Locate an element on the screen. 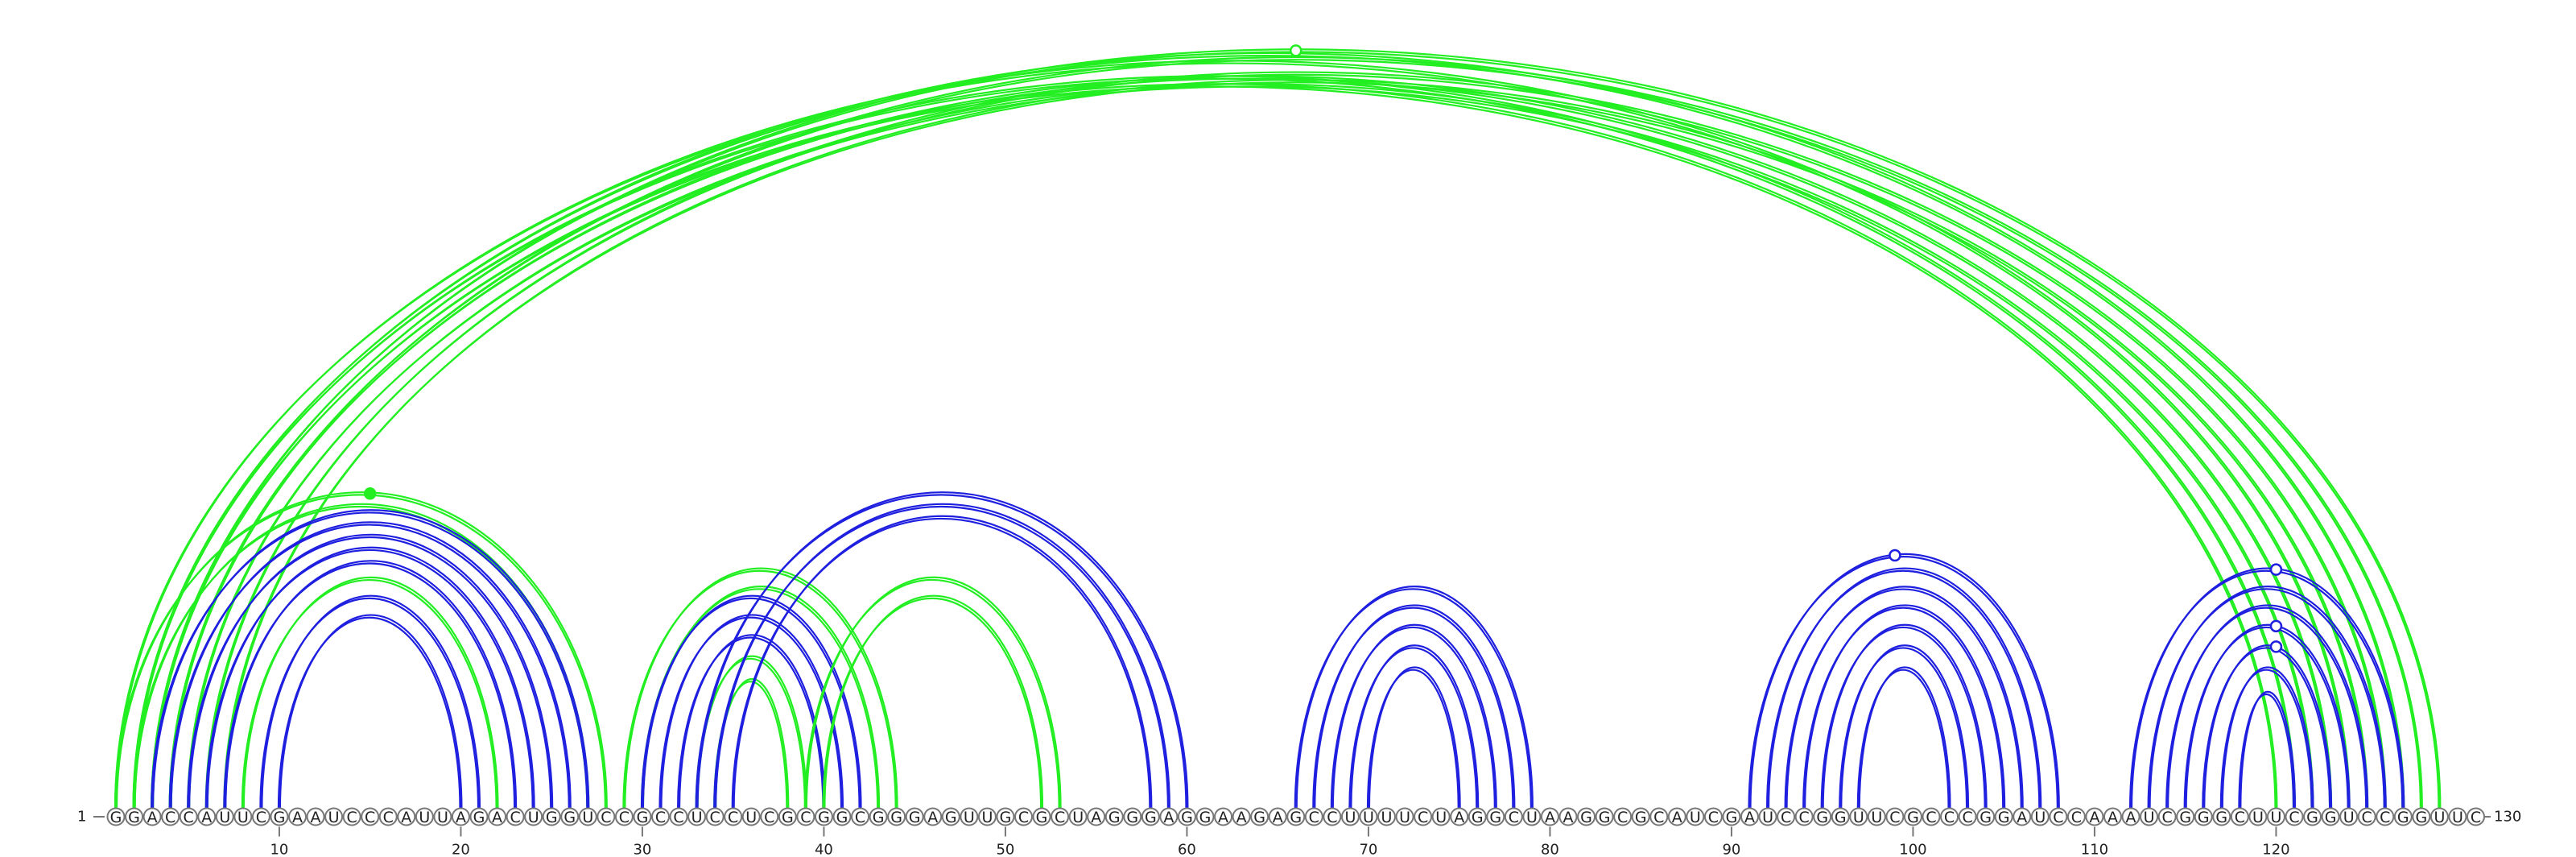  tick-label: 120 is located at coordinates (2275, 849).